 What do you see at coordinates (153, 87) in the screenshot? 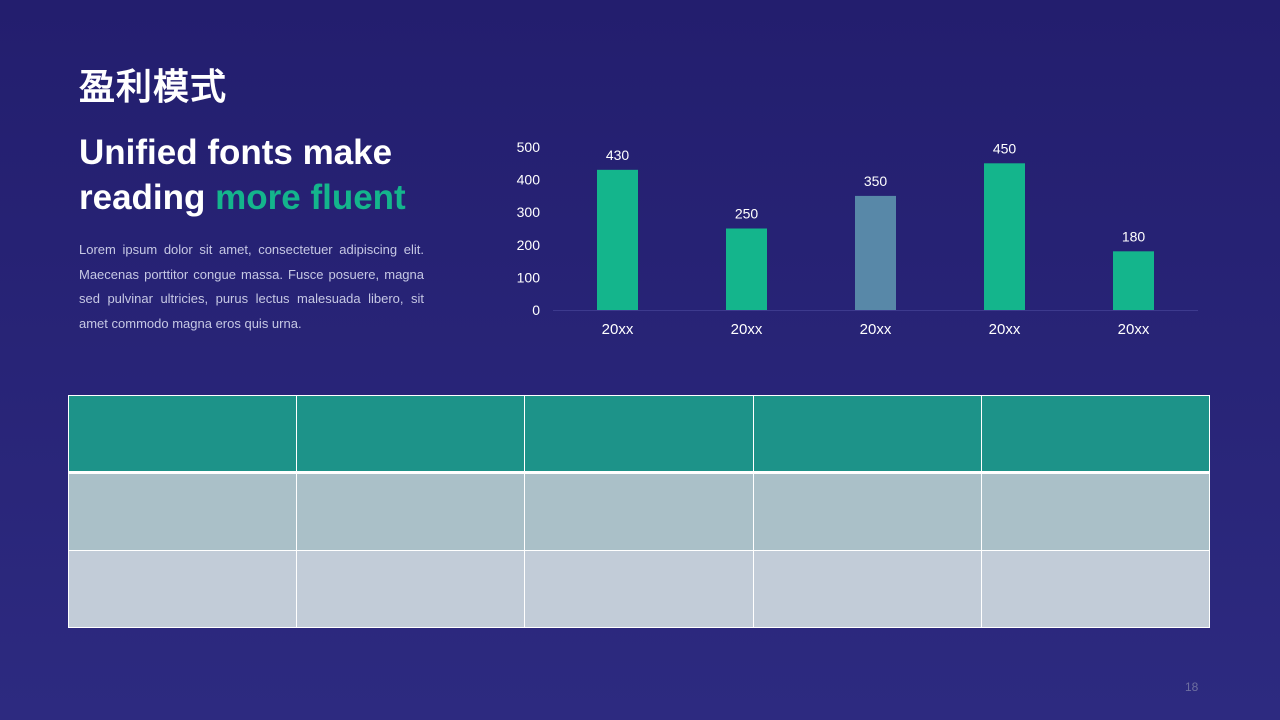
I see `page-title: 盈利模式` at bounding box center [153, 87].